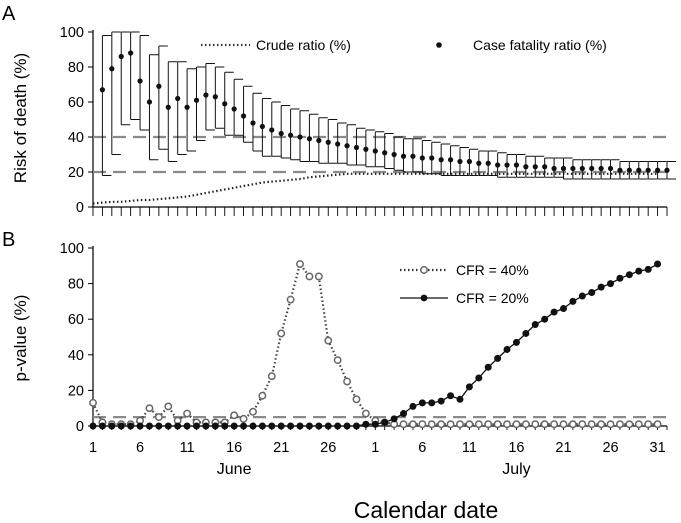  Describe the element at coordinates (20, 118) in the screenshot. I see `panel-a-y-axis-label: Risk of death (%)` at that location.